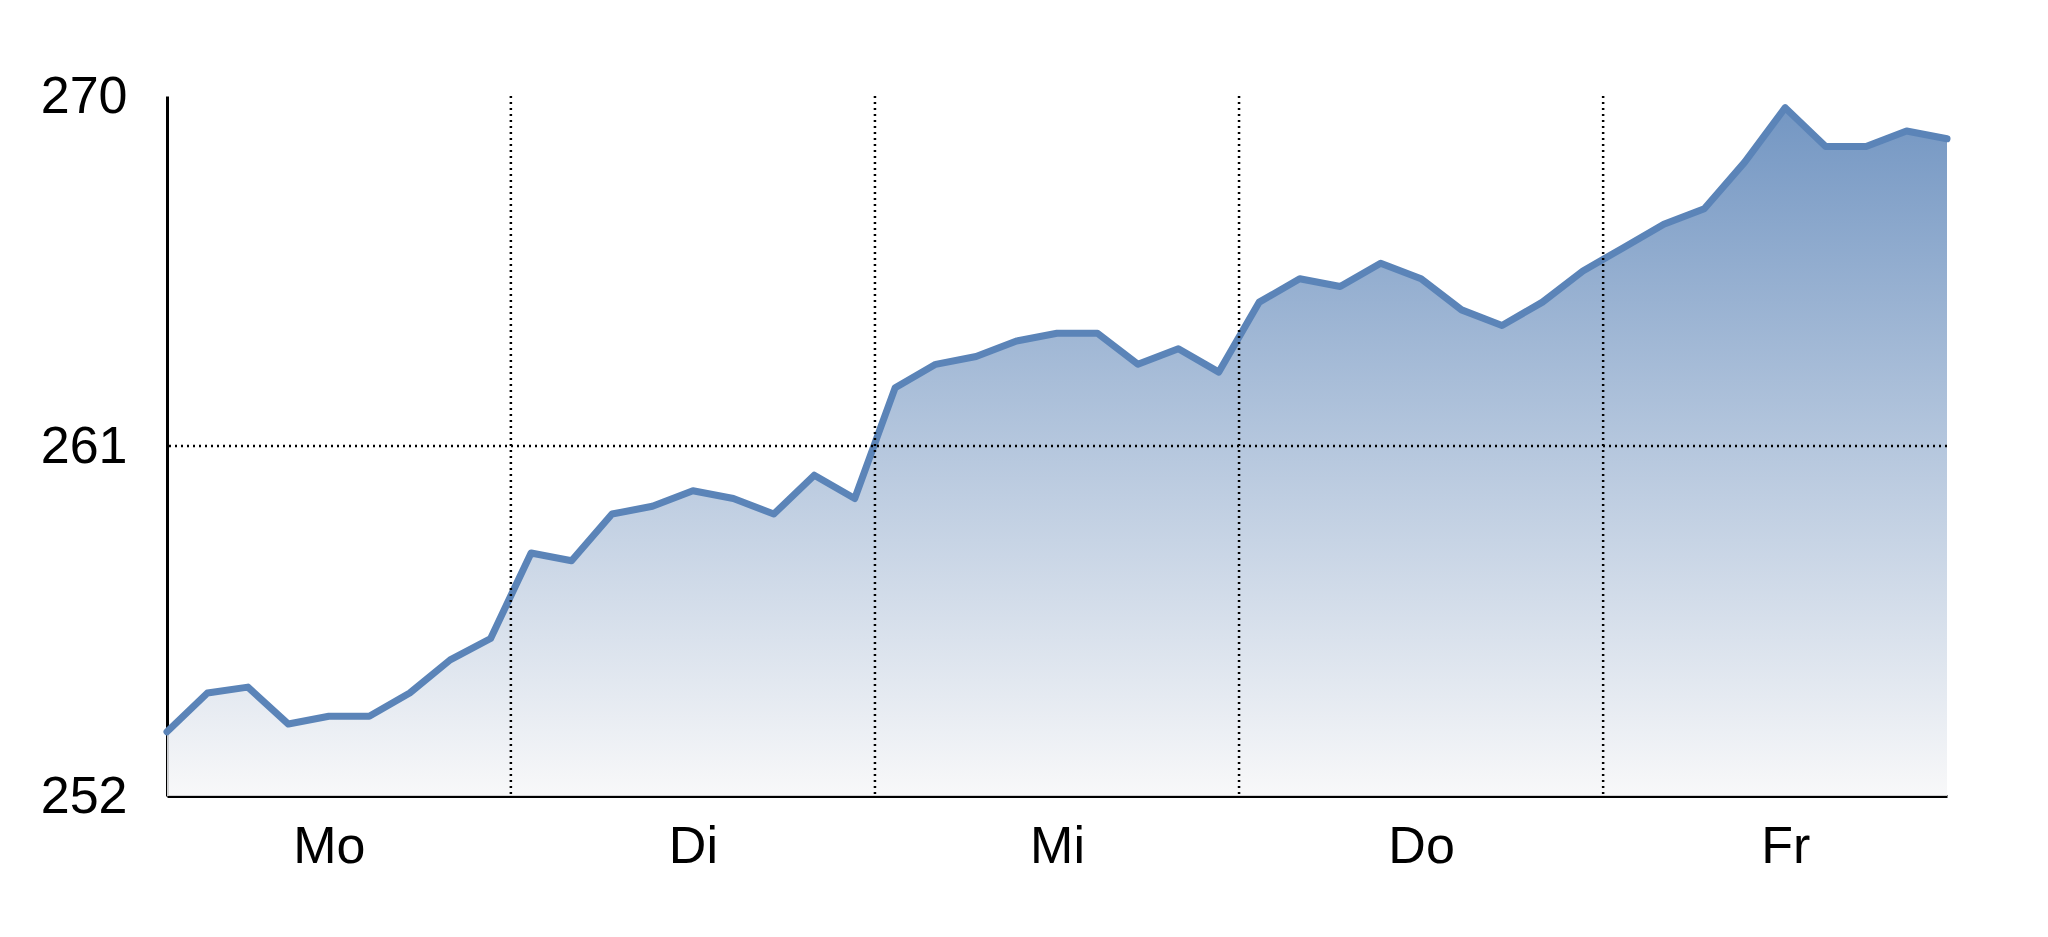  What do you see at coordinates (84, 94) in the screenshot?
I see `y-tick-label: 270` at bounding box center [84, 94].